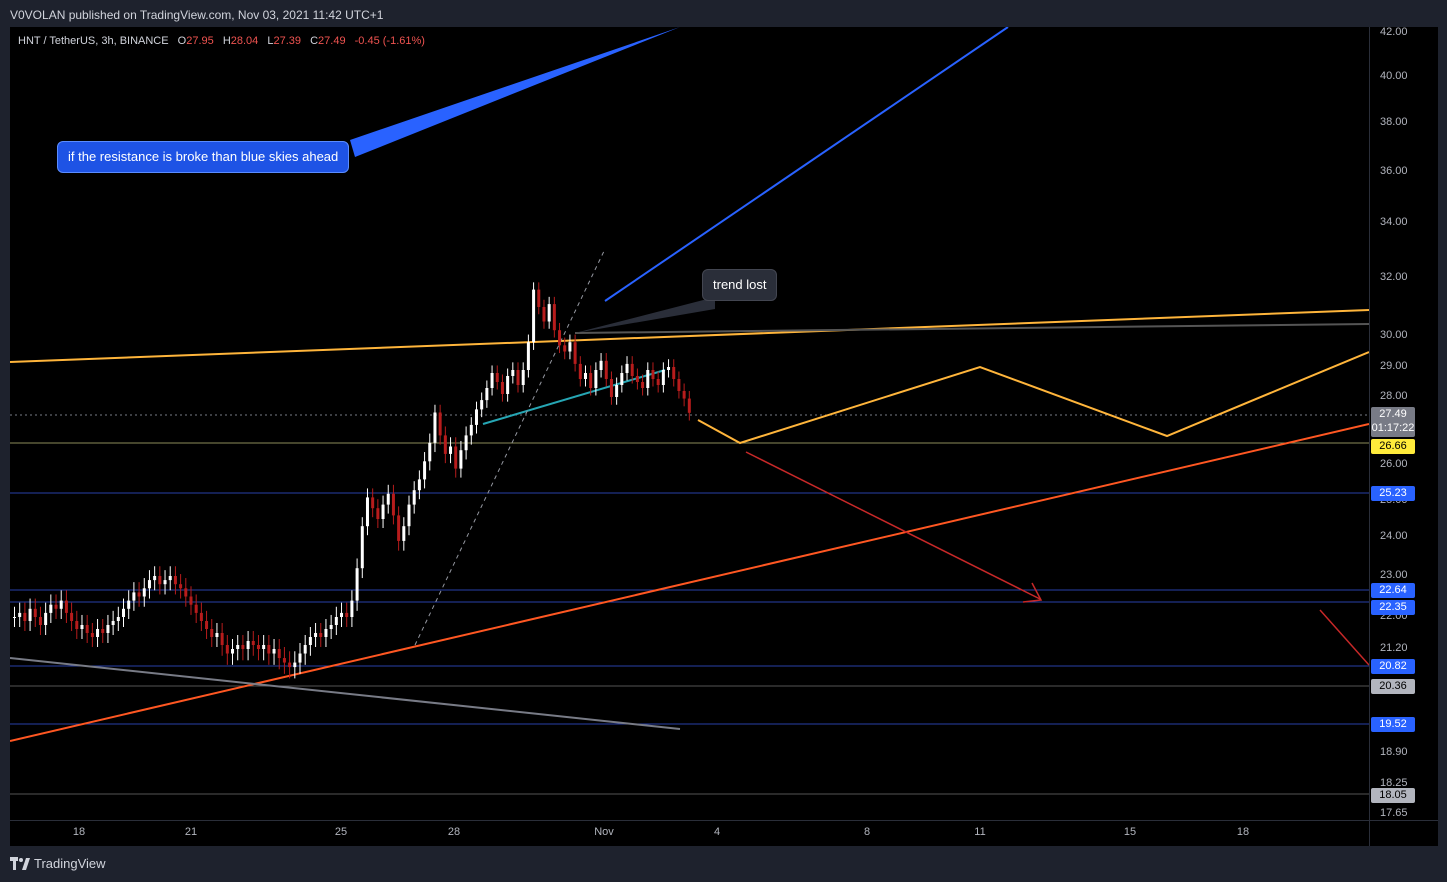 The height and width of the screenshot is (882, 1447). I want to click on price-tick-label: 34.00, so click(1394, 222).